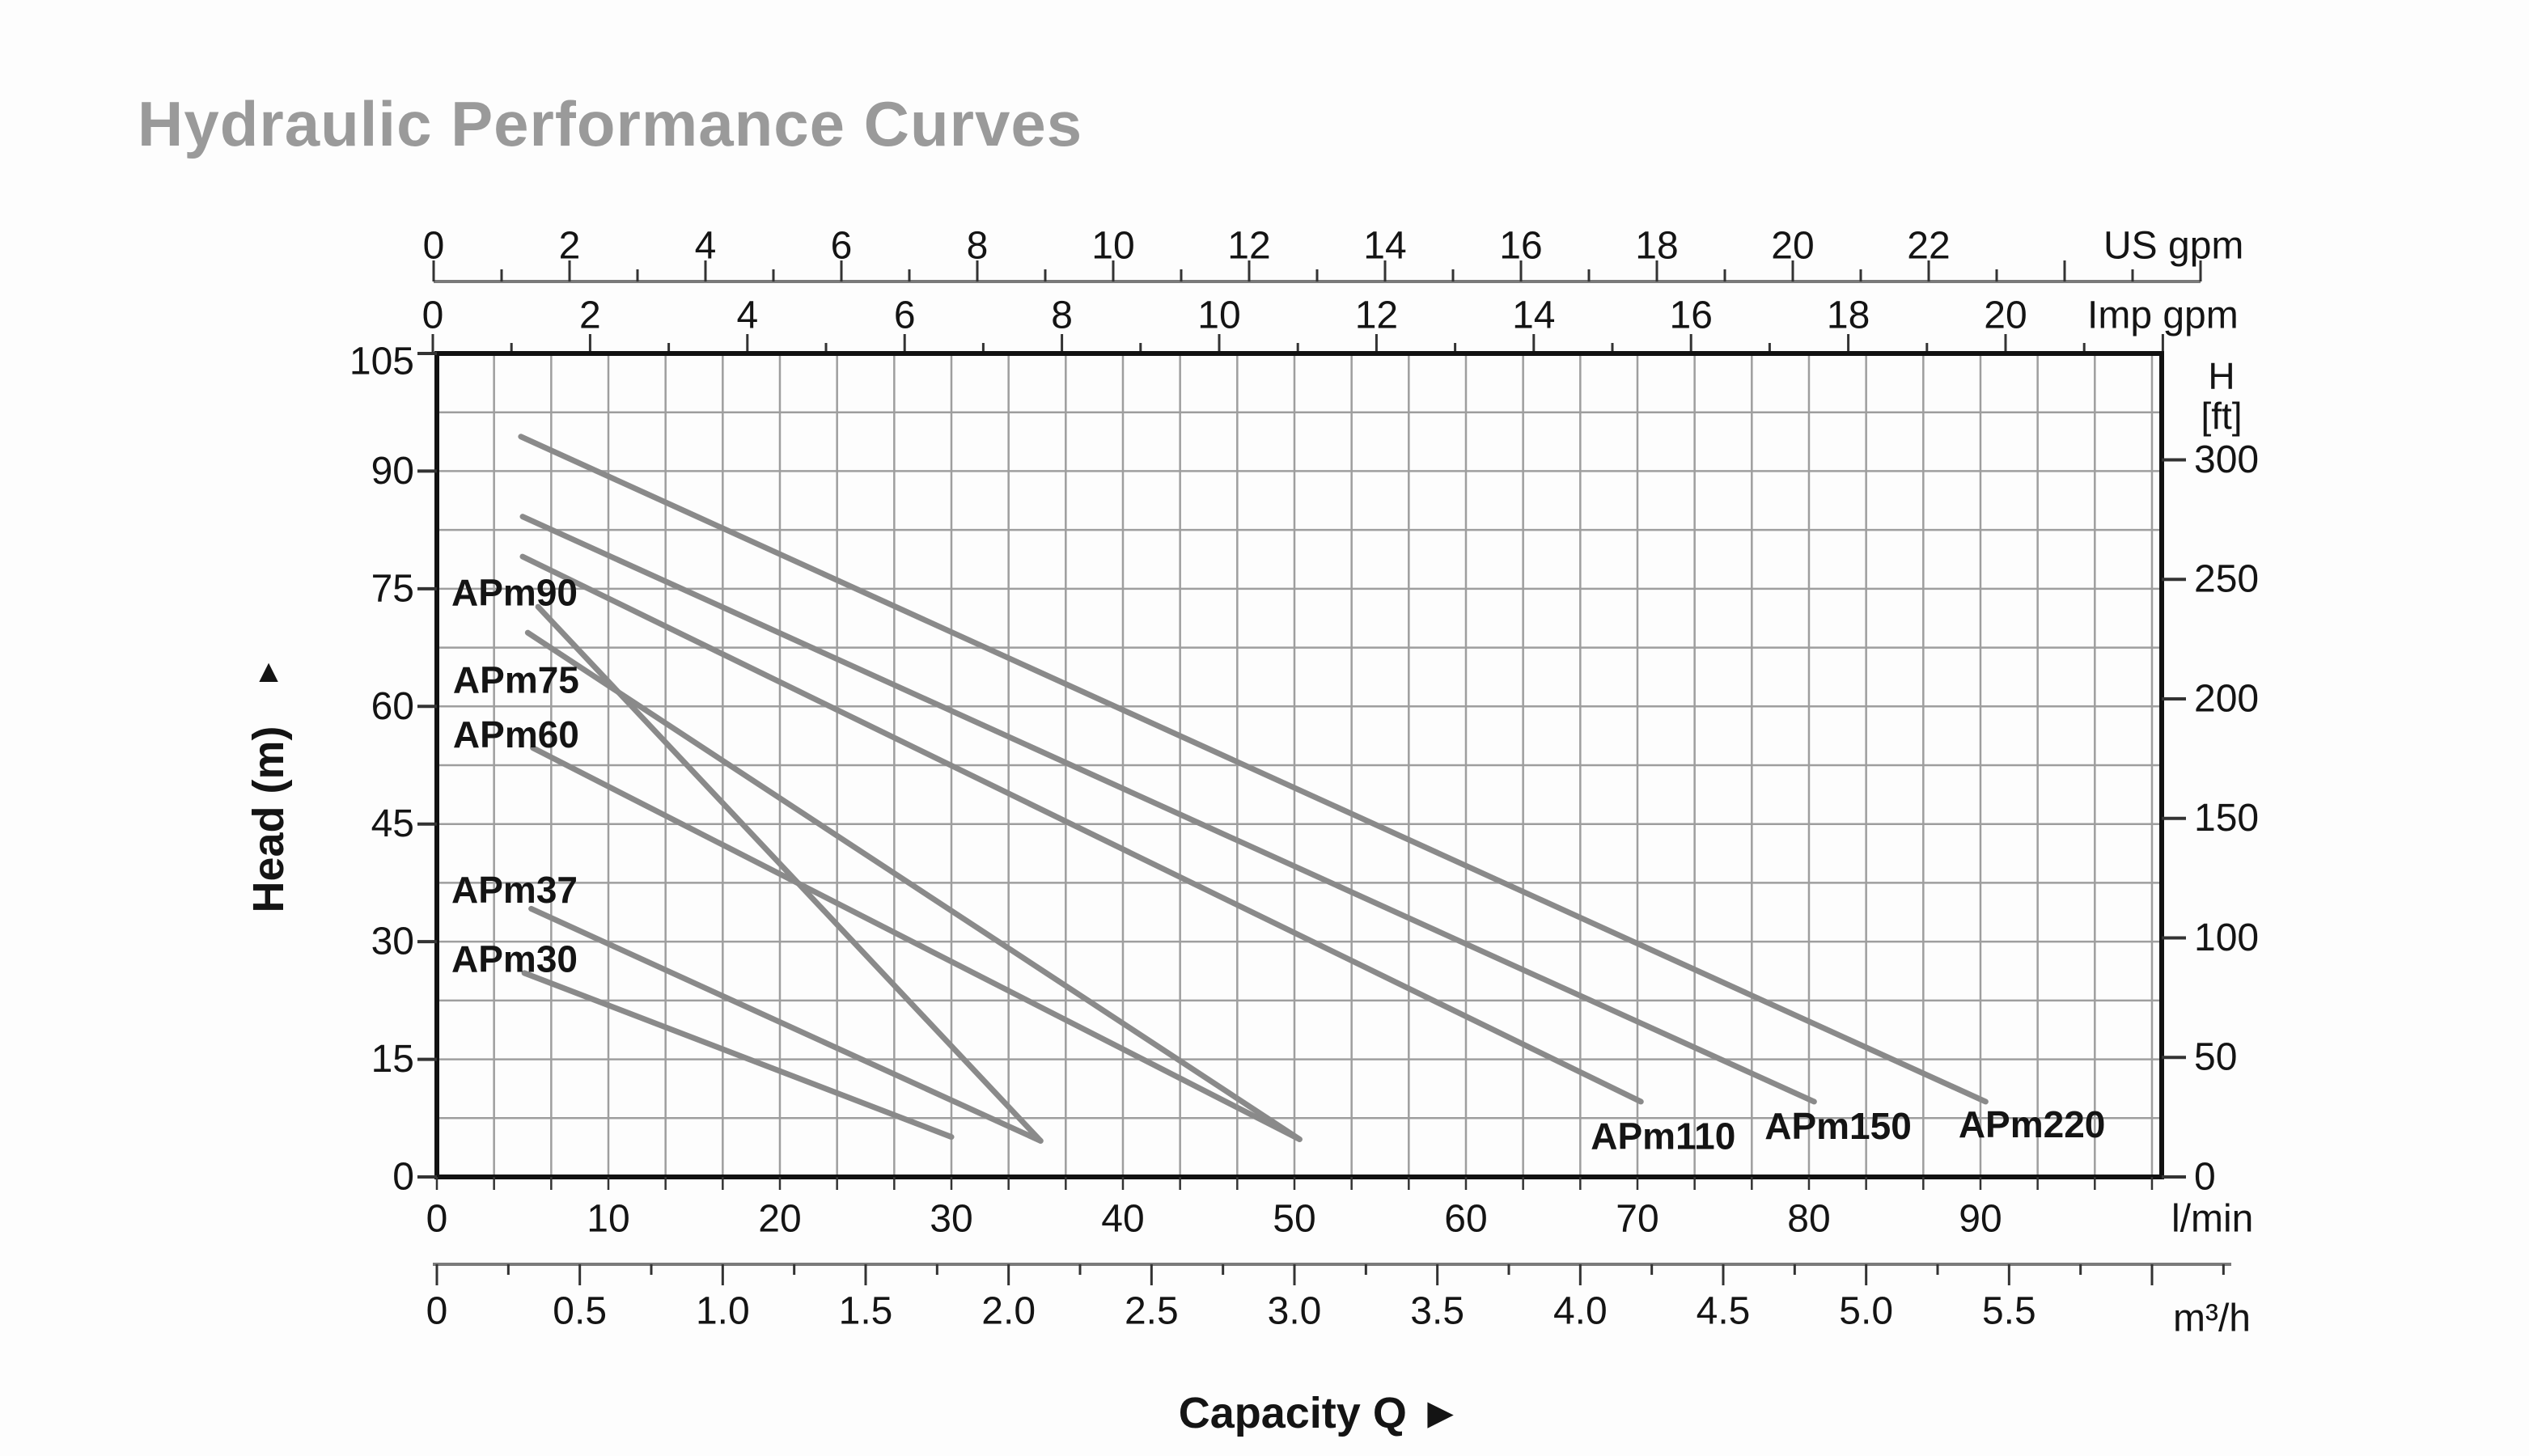 This screenshot has height=1456, width=2529. I want to click on lmin-tick-label: 40, so click(1122, 1219).